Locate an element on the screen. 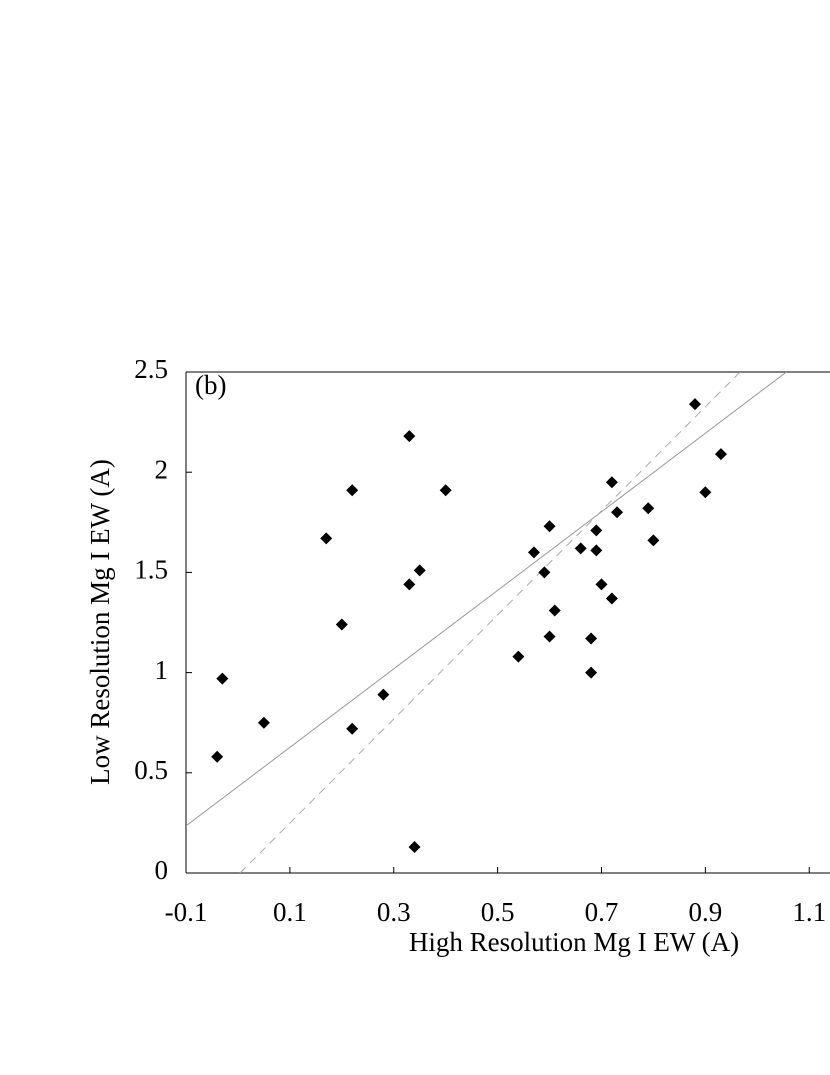  y-tick-label: 2 is located at coordinates (162, 469).